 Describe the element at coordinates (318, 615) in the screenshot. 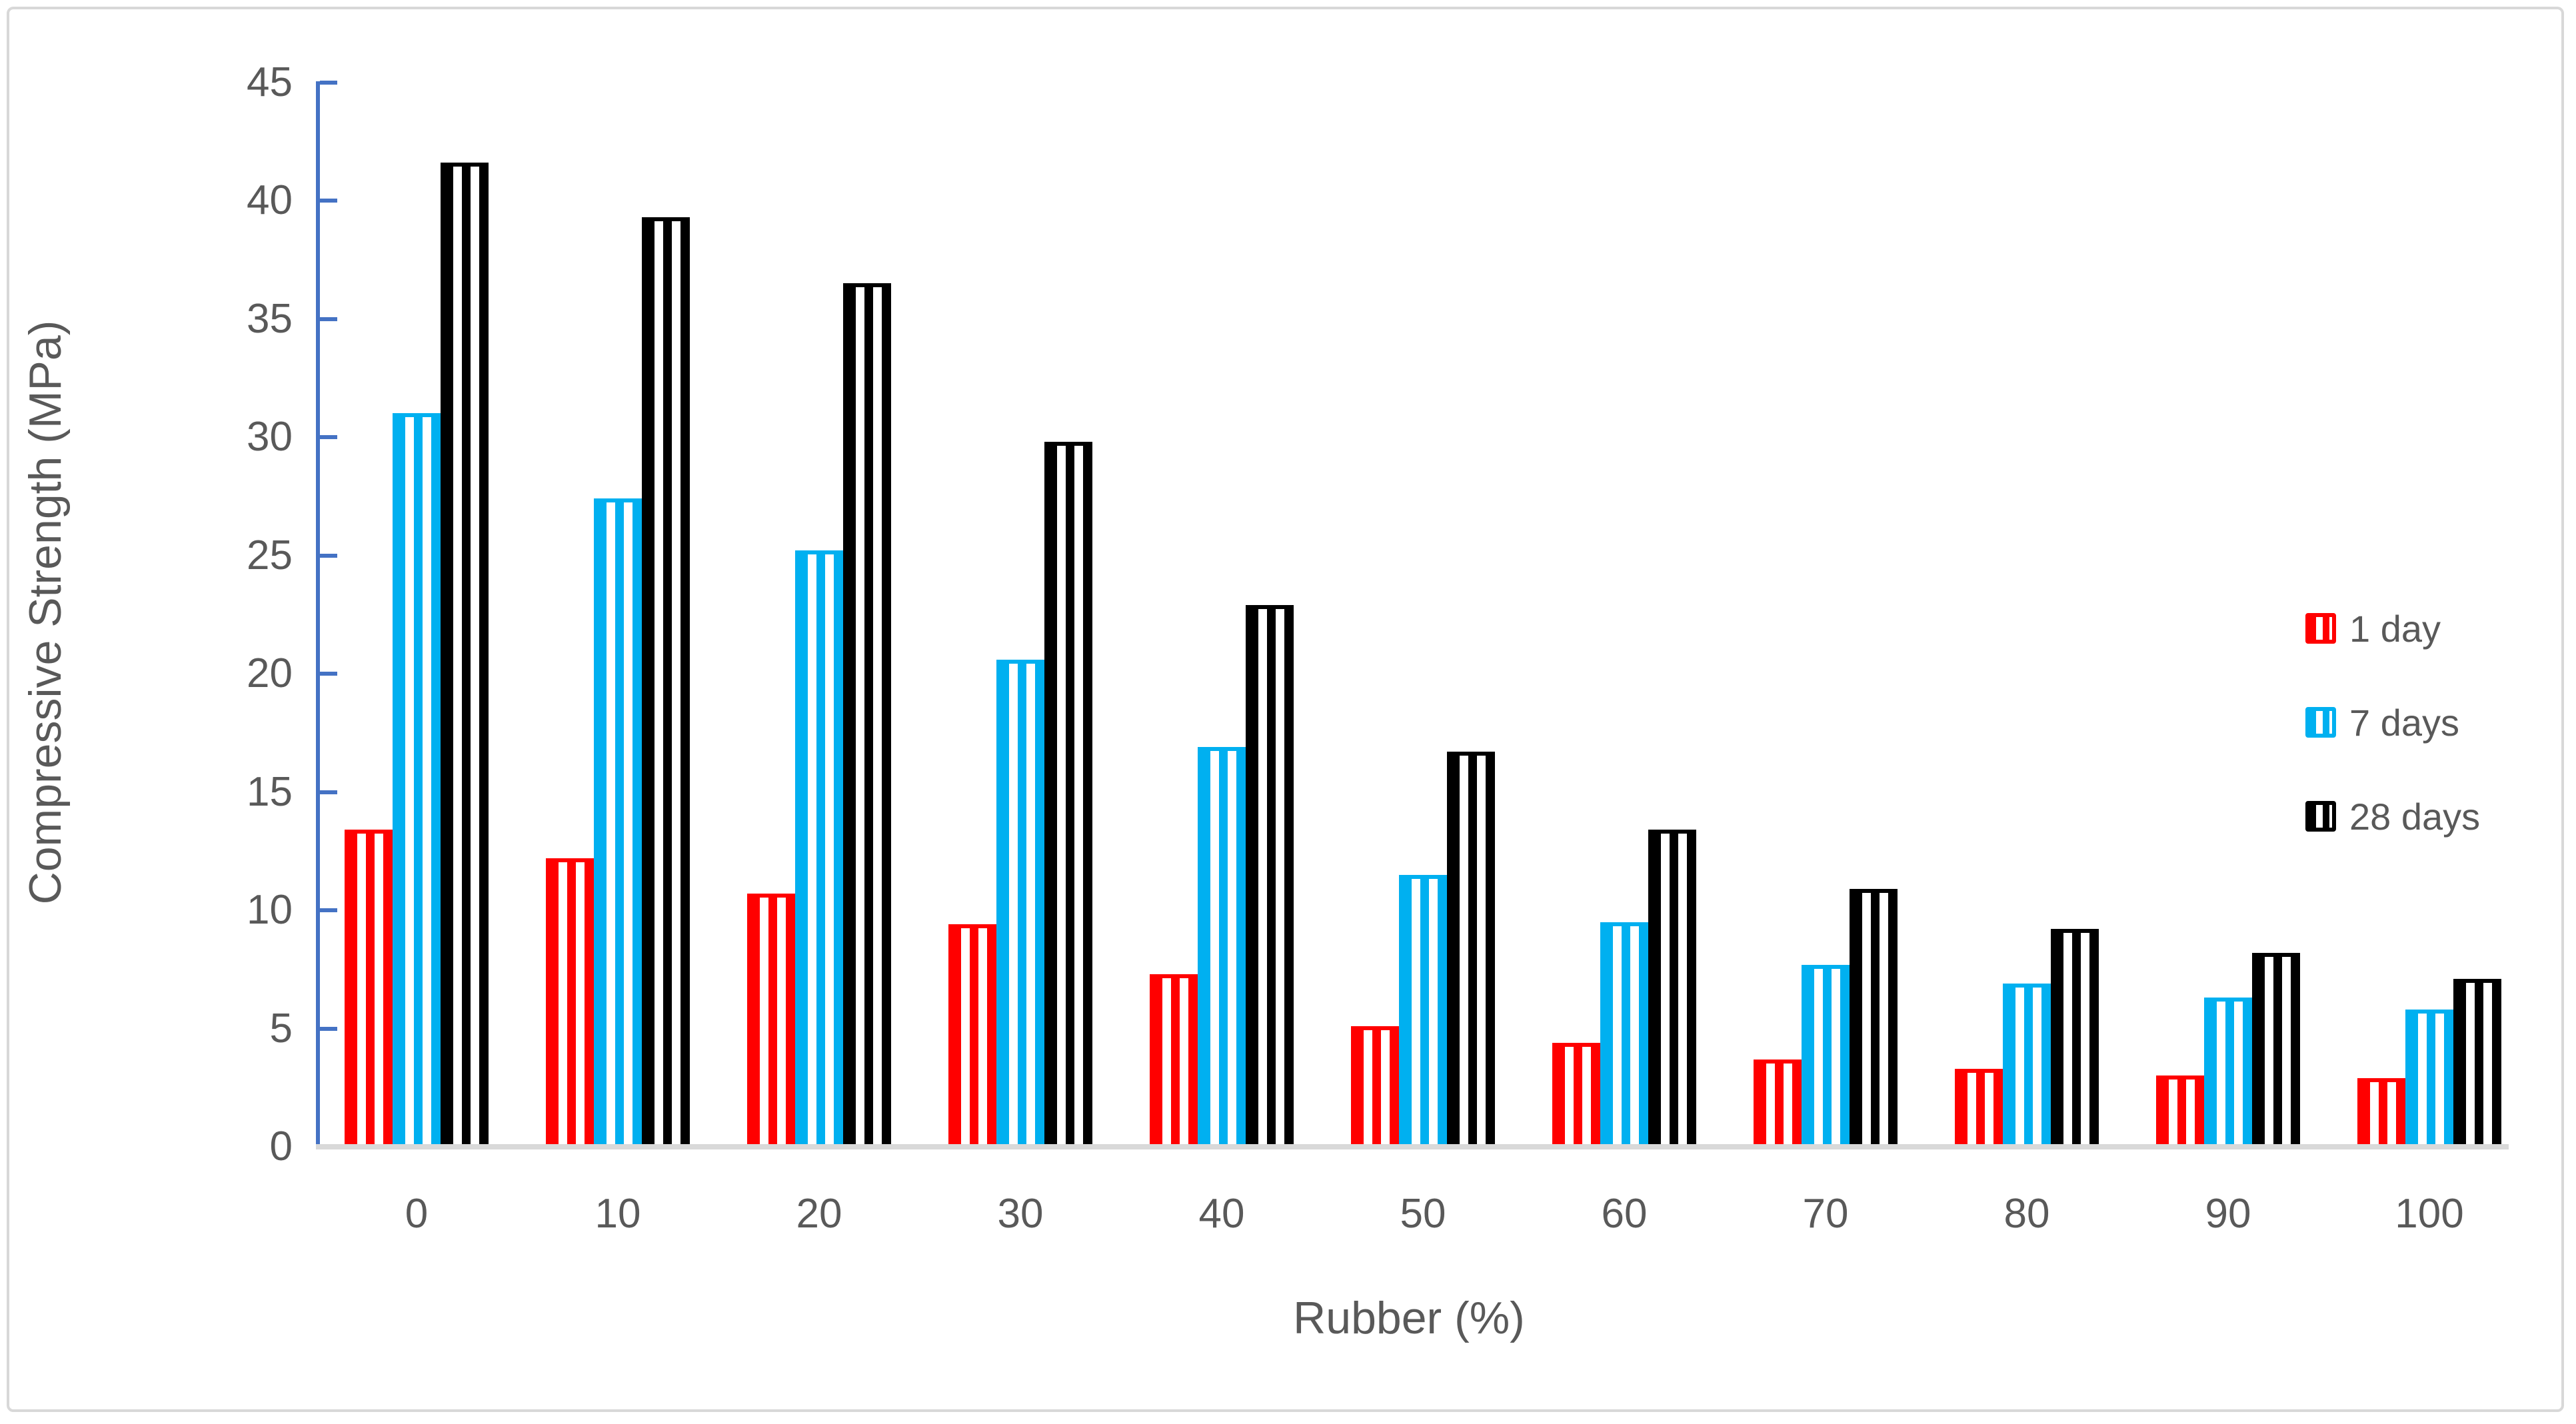

I see `y-axis-line` at that location.